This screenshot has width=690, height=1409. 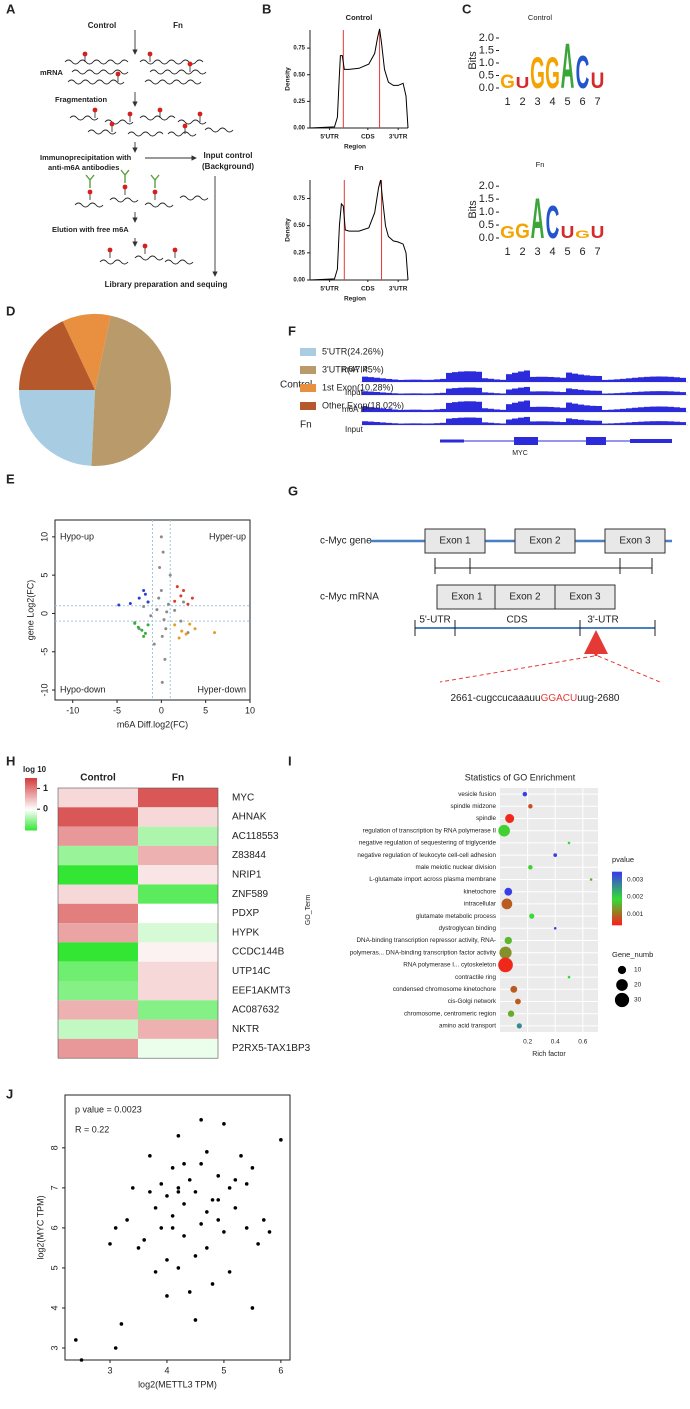 I want to click on logo-letter: G, so click(x=582, y=235).